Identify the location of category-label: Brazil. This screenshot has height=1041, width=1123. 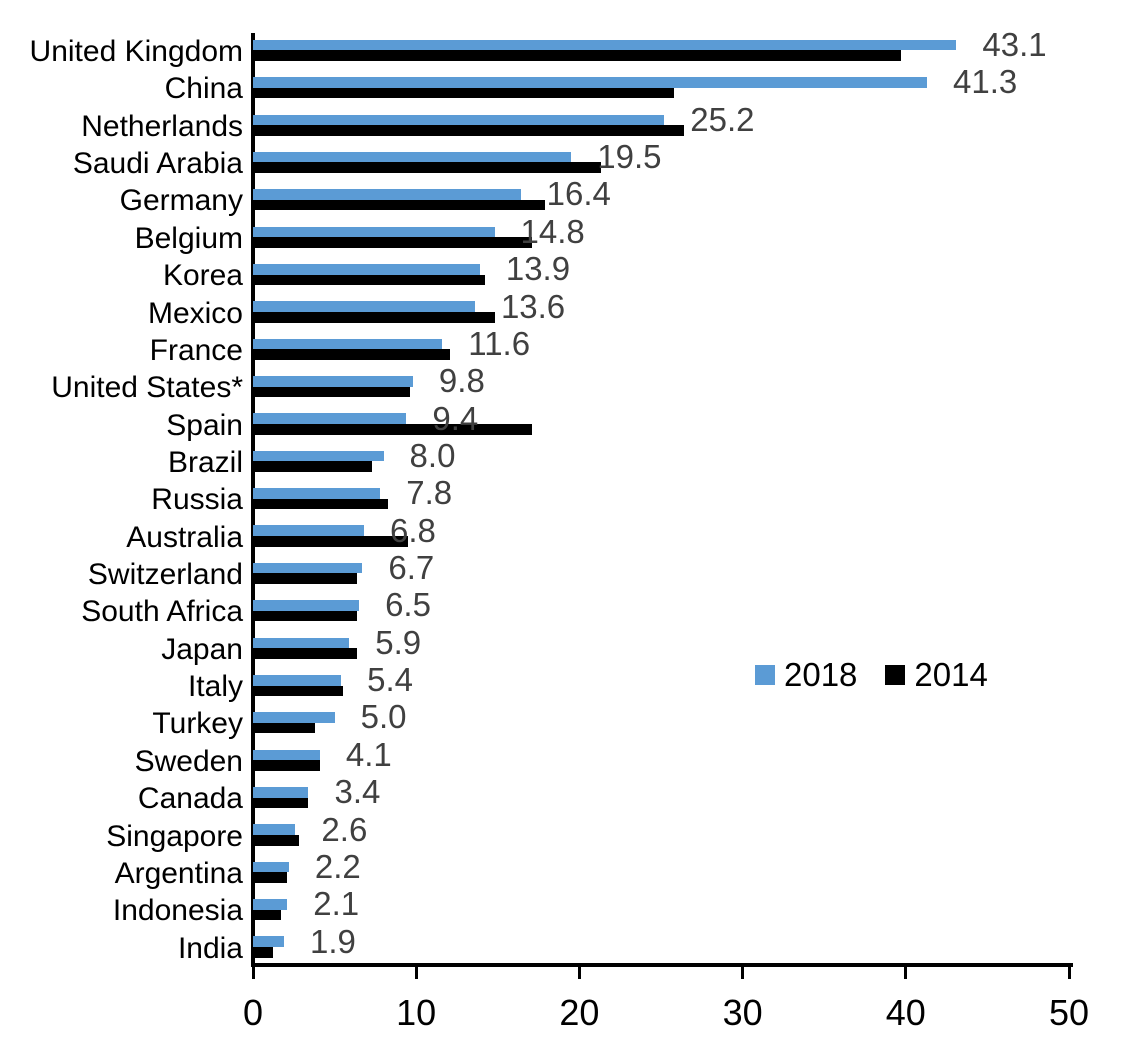
(205, 462).